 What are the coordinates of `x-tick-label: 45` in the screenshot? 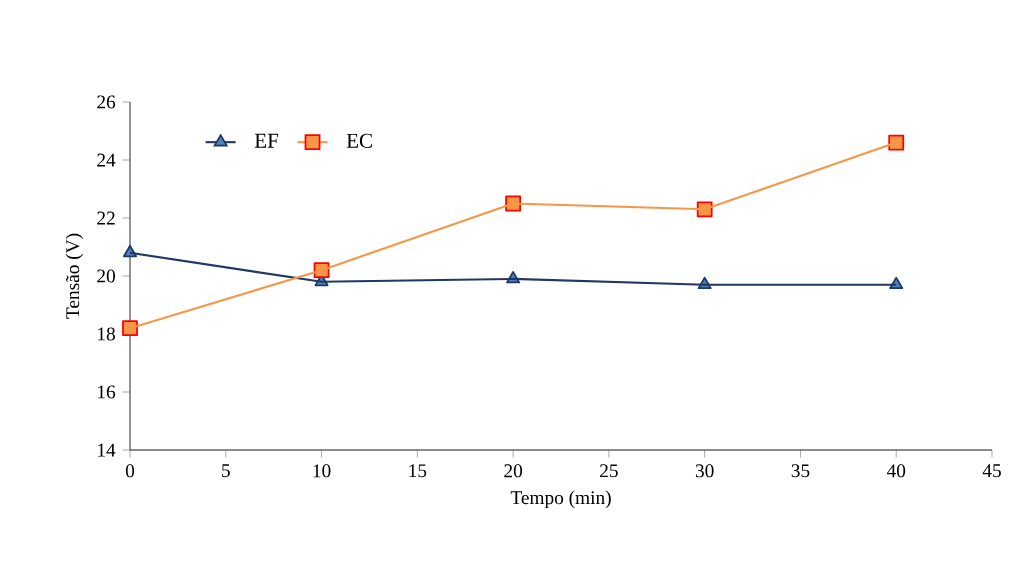 It's located at (991, 471).